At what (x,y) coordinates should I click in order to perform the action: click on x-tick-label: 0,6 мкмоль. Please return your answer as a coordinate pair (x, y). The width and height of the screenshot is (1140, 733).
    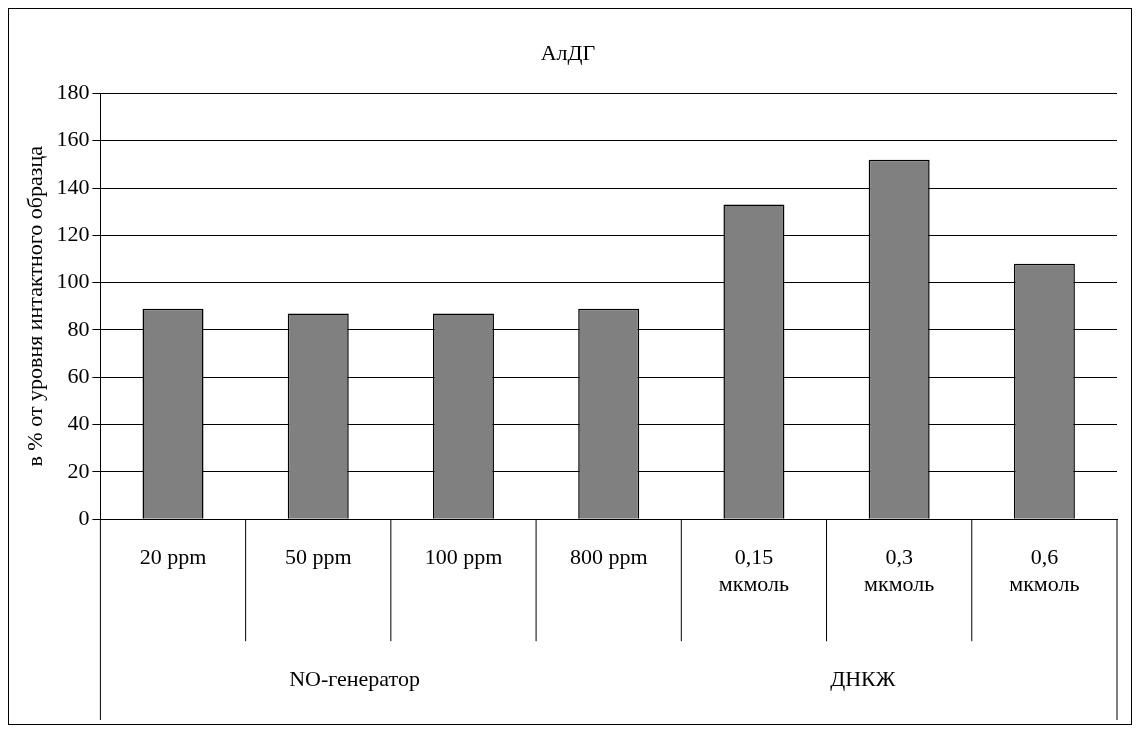
    Looking at the image, I should click on (1044, 570).